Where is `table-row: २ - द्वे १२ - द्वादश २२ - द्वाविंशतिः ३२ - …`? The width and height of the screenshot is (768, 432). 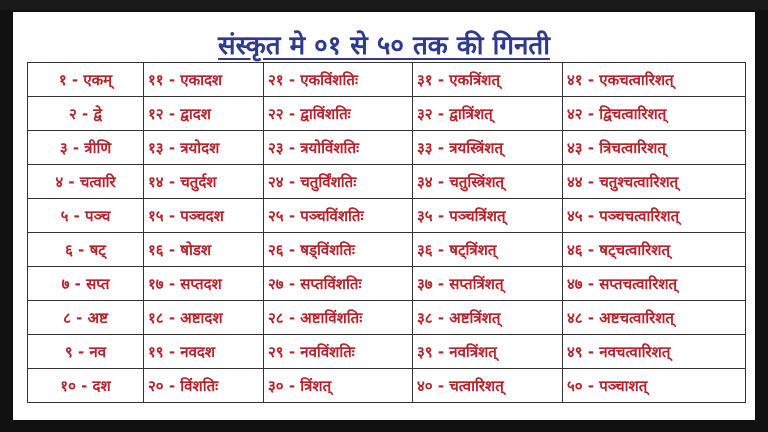 table-row: २ - द्वे १२ - द्वादश २२ - द्वाविंशतिः ३२ - … is located at coordinates (386, 113).